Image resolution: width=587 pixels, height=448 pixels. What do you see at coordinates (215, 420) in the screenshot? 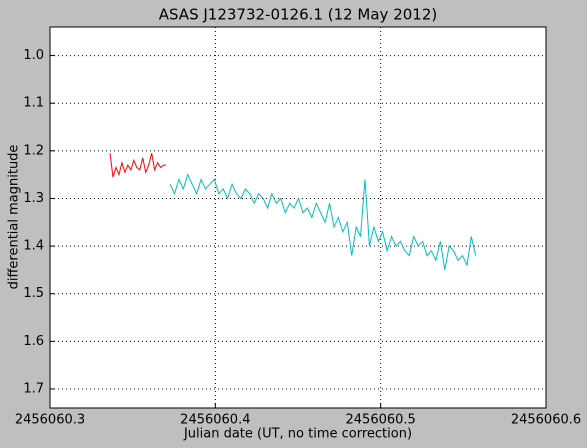
I see `x-tick-label: 2456060.4` at bounding box center [215, 420].